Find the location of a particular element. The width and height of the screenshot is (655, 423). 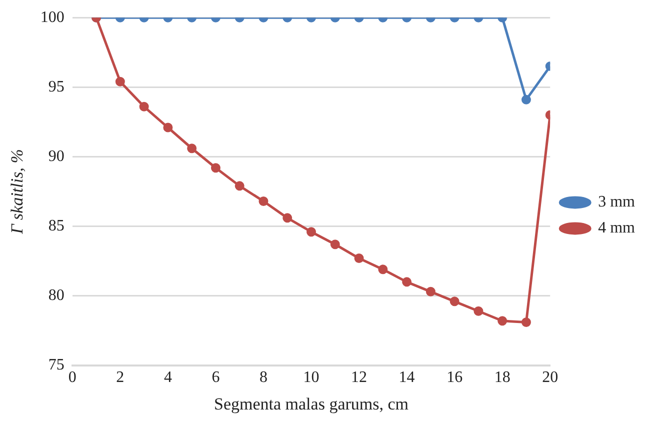

y-tick-label: 80 is located at coordinates (56, 295).